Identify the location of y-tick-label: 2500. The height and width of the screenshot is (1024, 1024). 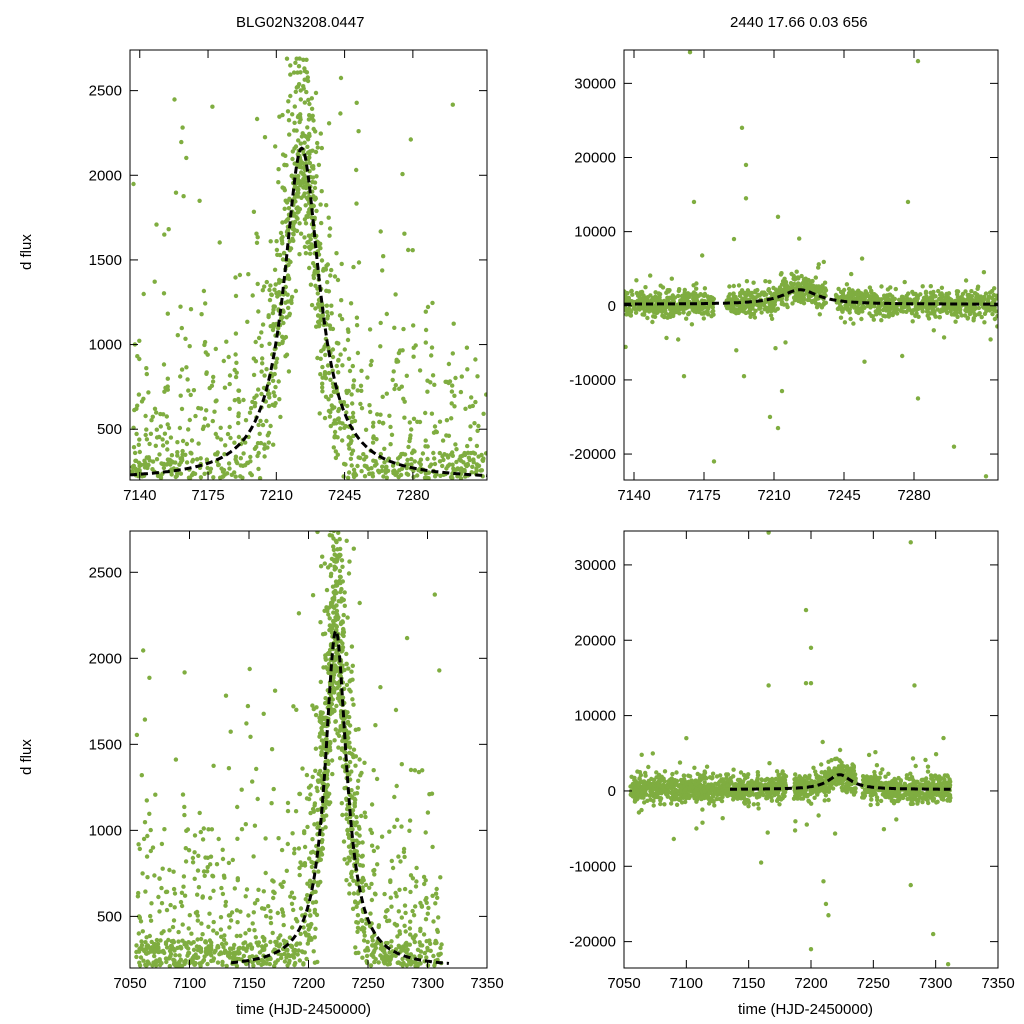
(105, 91).